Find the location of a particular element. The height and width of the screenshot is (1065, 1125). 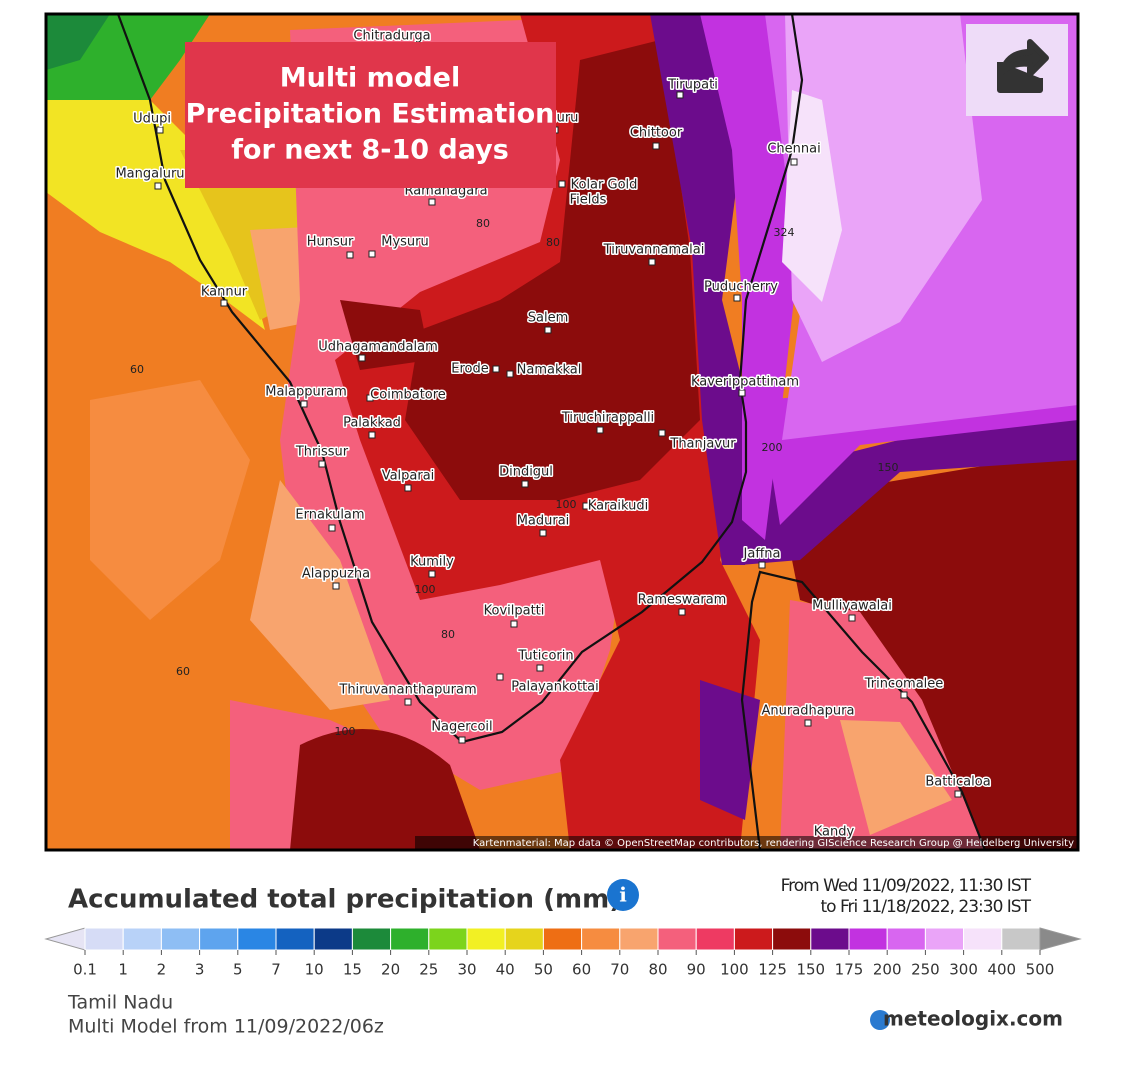

place-label: Karaikudi is located at coordinates (618, 506).